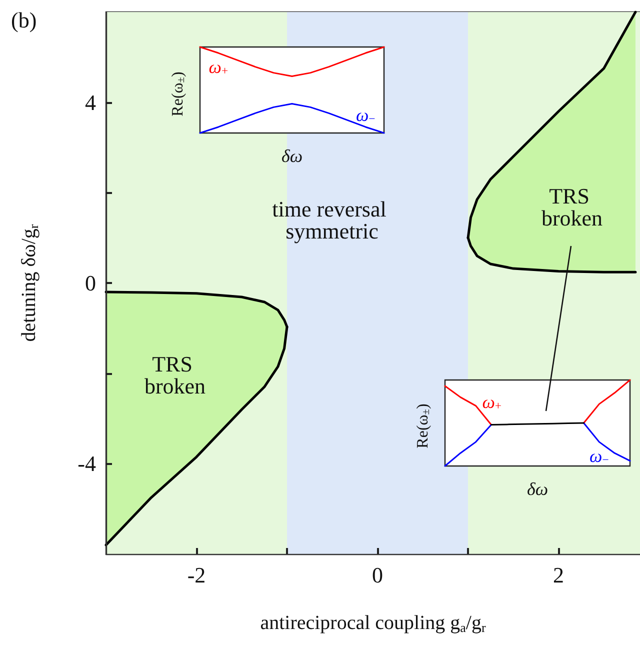  What do you see at coordinates (24, 20) in the screenshot?
I see `chart-title: (b)` at bounding box center [24, 20].